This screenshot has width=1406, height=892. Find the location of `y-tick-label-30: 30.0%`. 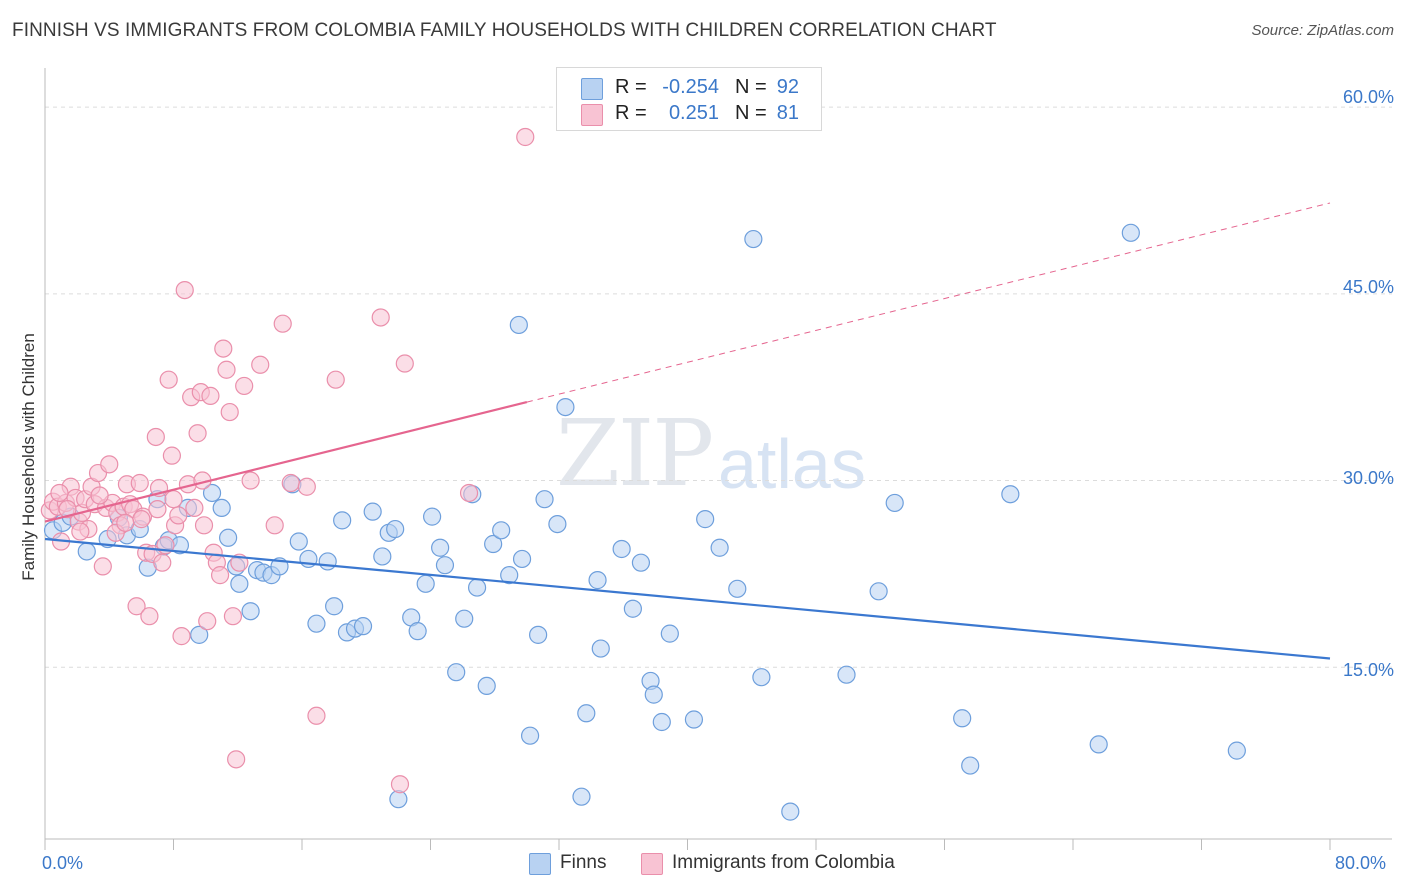

y-tick-label-30: 30.0% is located at coordinates (1368, 478).